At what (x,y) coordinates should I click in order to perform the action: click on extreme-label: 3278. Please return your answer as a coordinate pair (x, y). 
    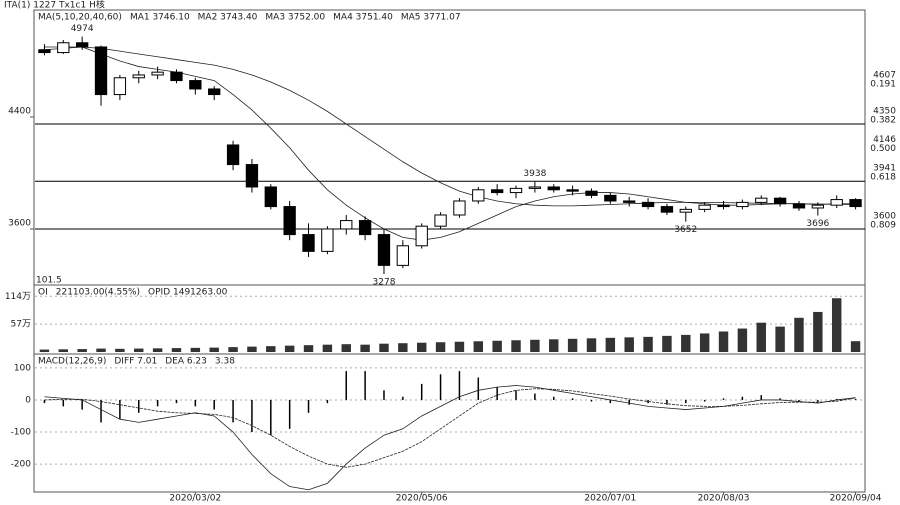
    Looking at the image, I should click on (384, 283).